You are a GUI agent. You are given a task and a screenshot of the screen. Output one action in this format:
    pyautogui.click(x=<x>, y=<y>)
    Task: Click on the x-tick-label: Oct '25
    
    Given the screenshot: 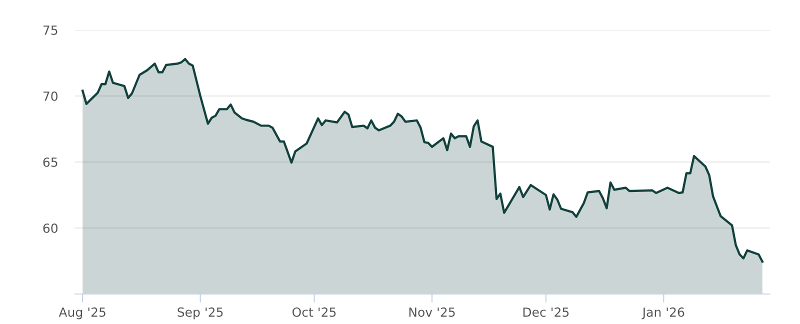 What is the action you would take?
    pyautogui.click(x=314, y=312)
    